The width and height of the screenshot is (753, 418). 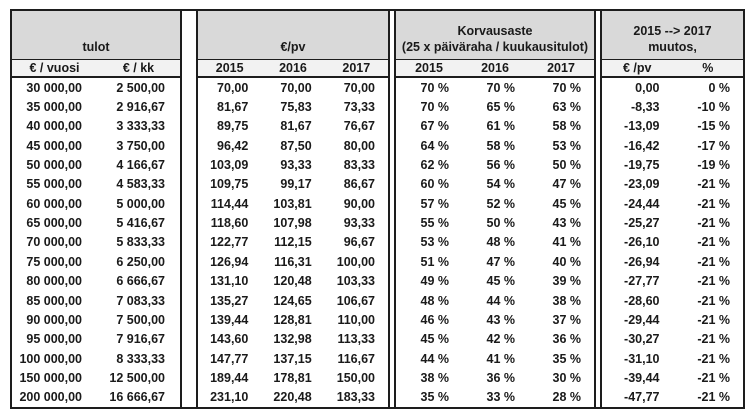 What do you see at coordinates (501, 203) in the screenshot?
I see `table-cell: 52 %` at bounding box center [501, 203].